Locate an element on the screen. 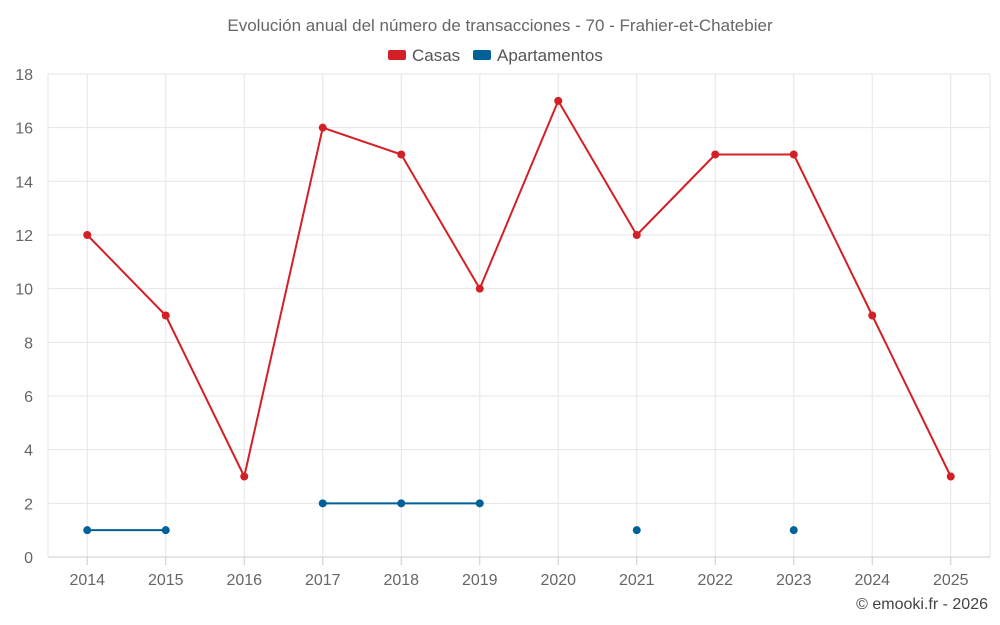 The height and width of the screenshot is (625, 1000). data-point-apartamentos-2023 is located at coordinates (793, 530).